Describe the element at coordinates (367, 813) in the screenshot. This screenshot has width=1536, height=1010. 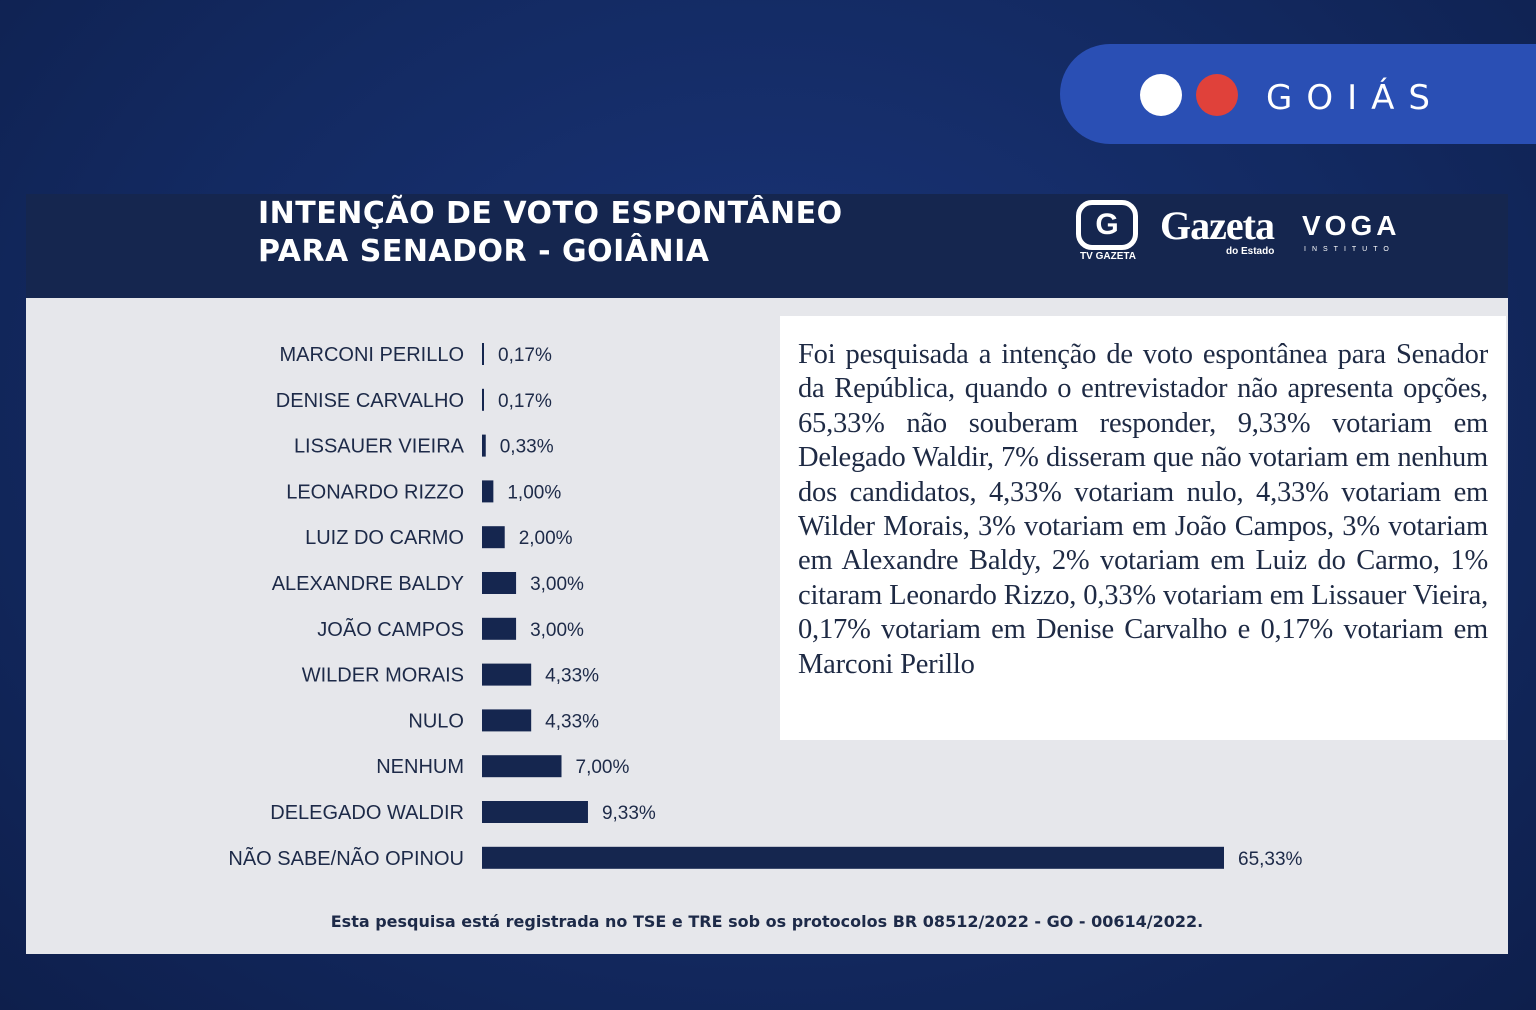
I see `category-label: DELEGADO WALDIR` at that location.